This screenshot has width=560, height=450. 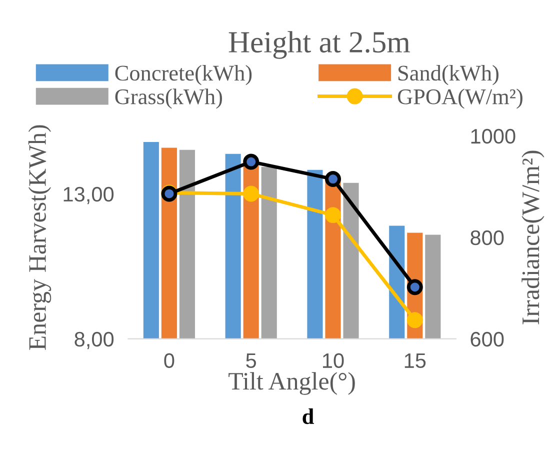 I want to click on text: d, so click(x=308, y=416).